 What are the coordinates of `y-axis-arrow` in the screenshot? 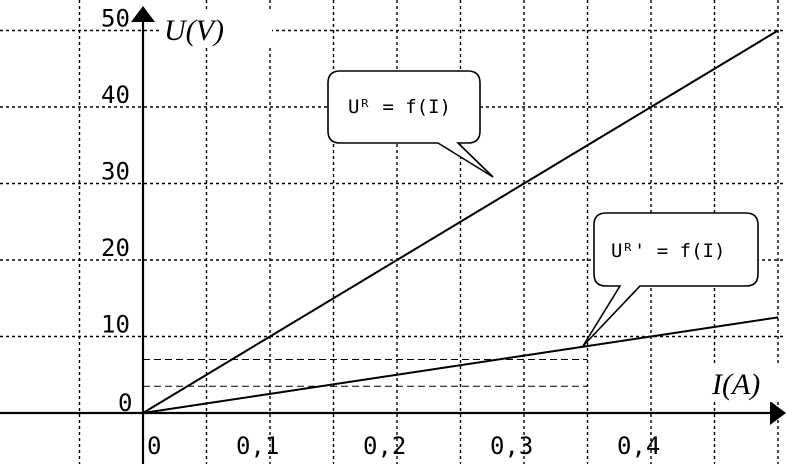 It's located at (143, 14).